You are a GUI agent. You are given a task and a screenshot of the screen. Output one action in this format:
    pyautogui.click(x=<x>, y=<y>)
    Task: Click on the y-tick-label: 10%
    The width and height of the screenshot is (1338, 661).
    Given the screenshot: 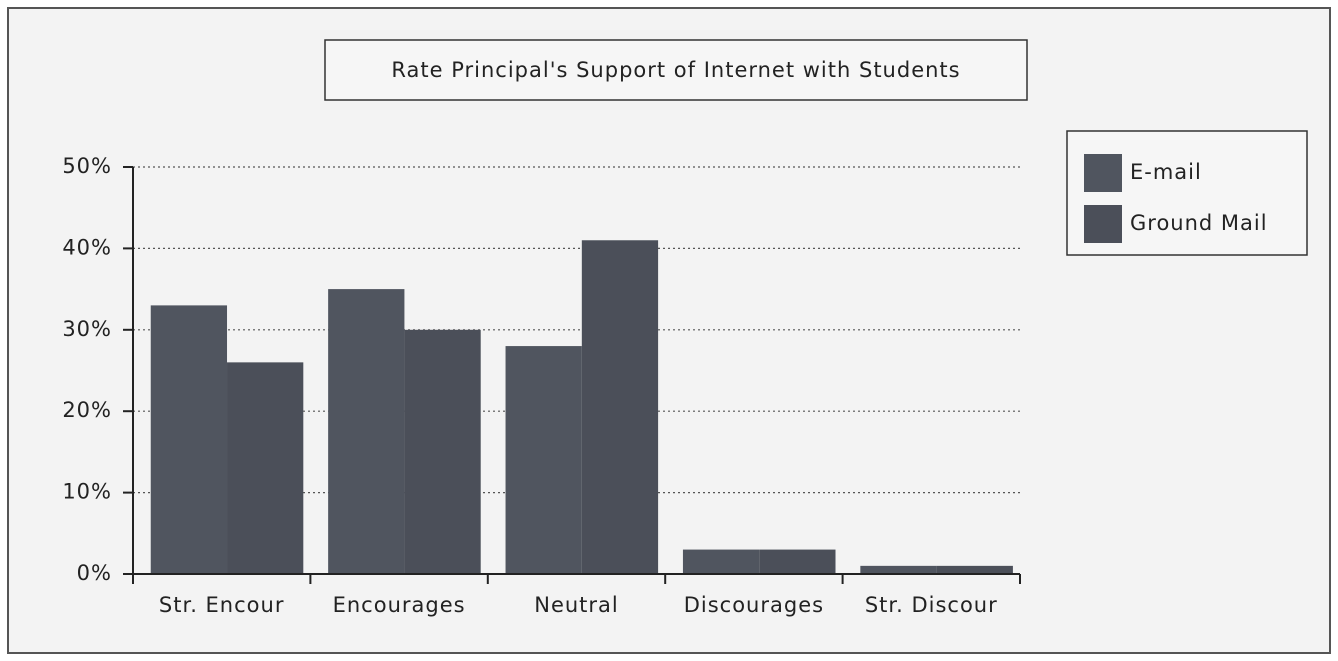 What is the action you would take?
    pyautogui.click(x=87, y=492)
    